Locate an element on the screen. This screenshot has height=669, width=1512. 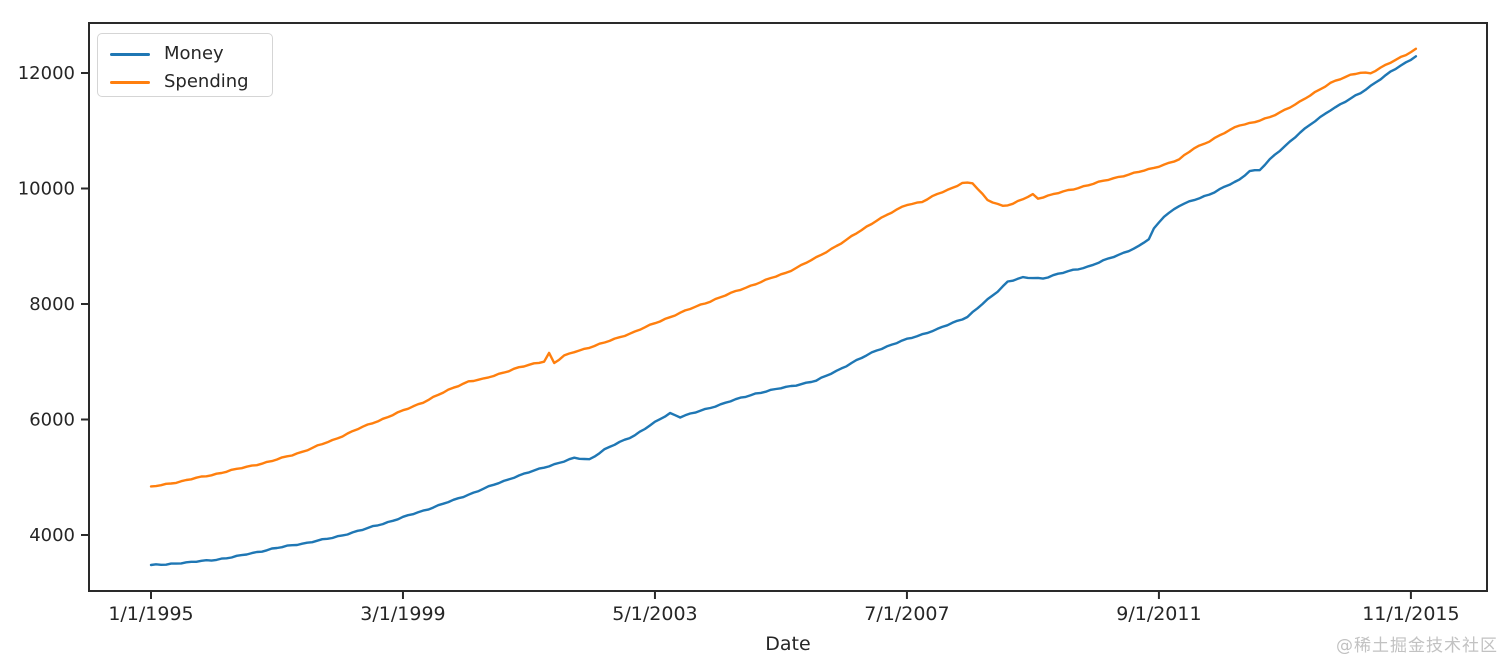
watermark: @稀土掘金技术社区 is located at coordinates (1417, 646).